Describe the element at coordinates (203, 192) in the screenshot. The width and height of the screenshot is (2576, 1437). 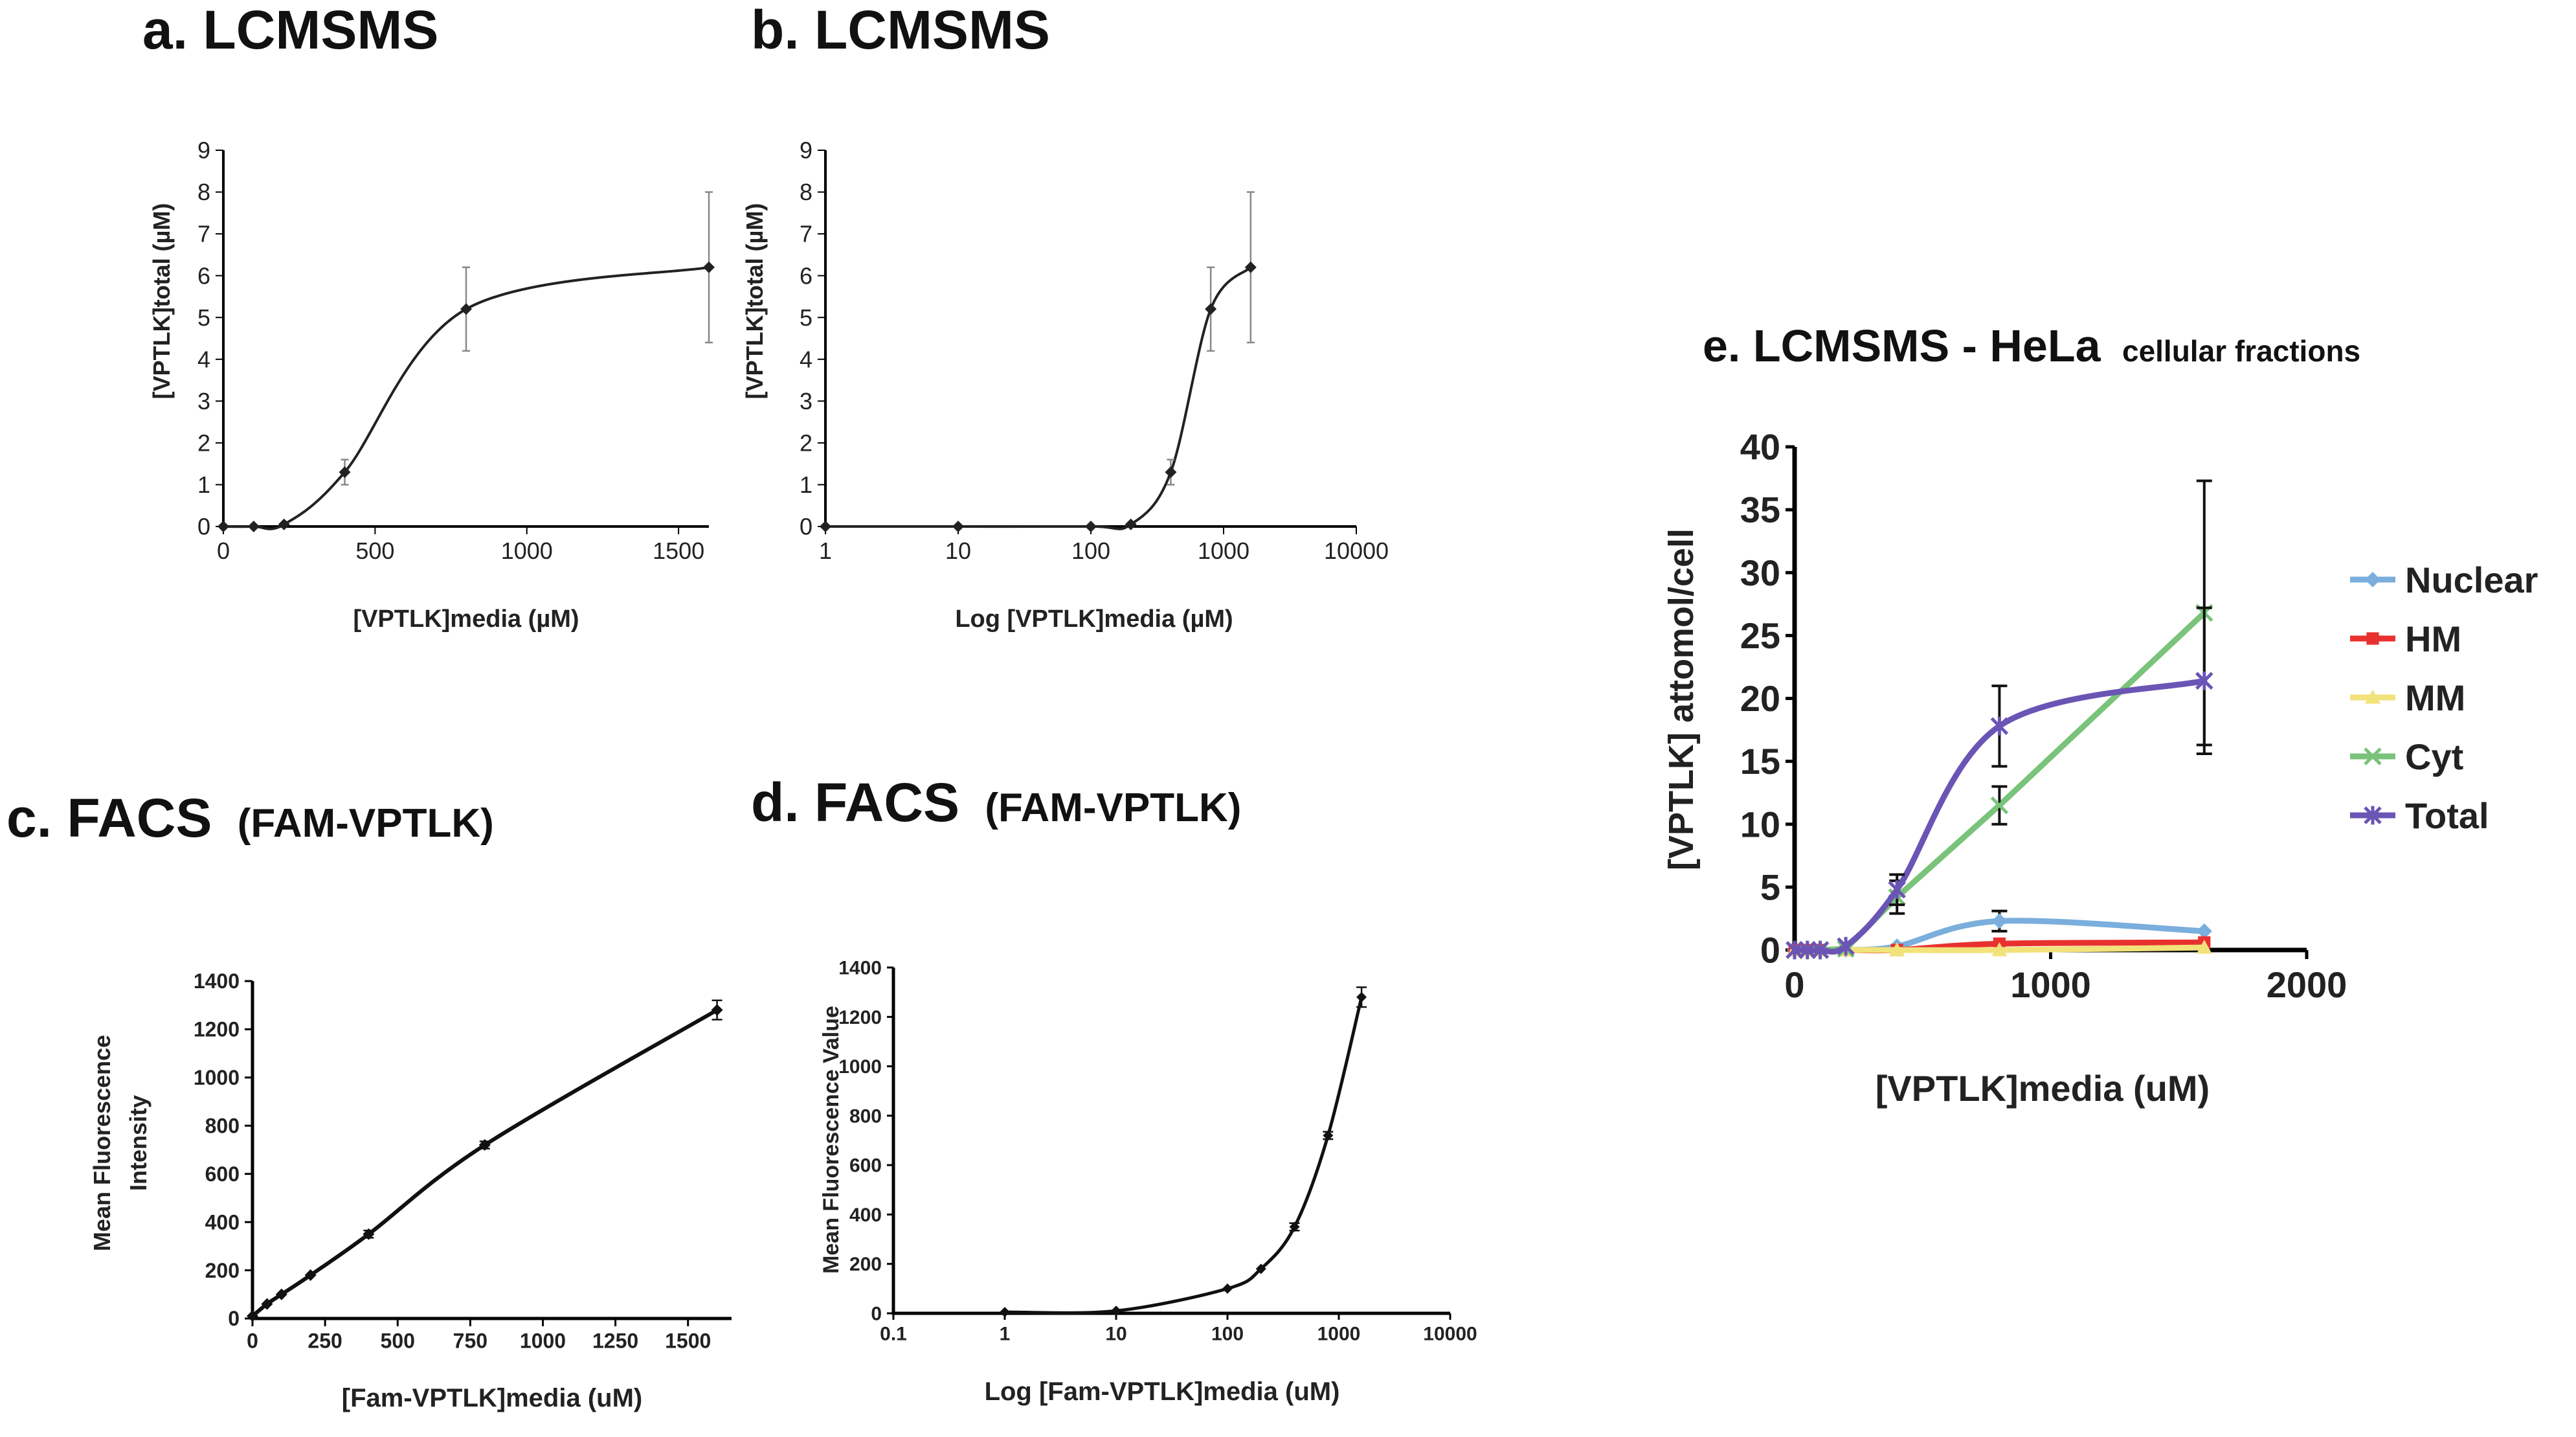
I see `panel-a-ytick-label: 8` at that location.